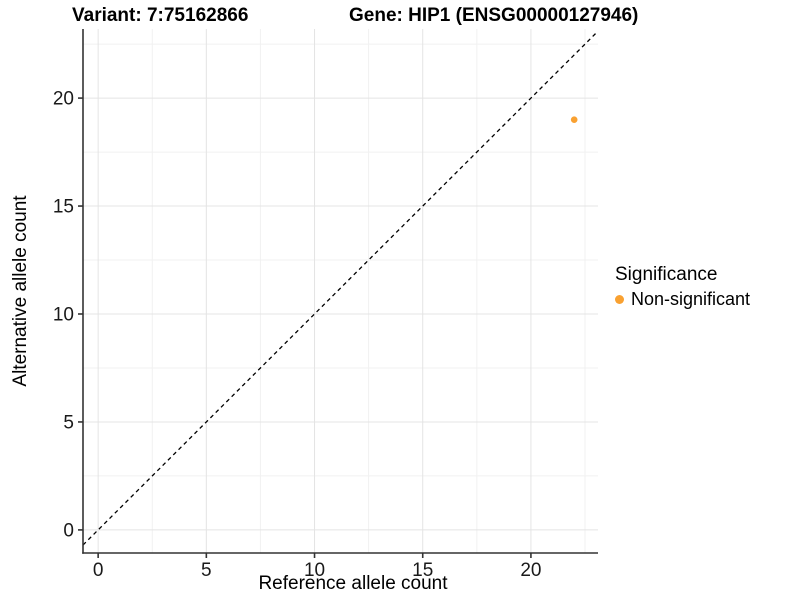  I want to click on plot-title-variant: Variant: 7:75162866, so click(160, 15).